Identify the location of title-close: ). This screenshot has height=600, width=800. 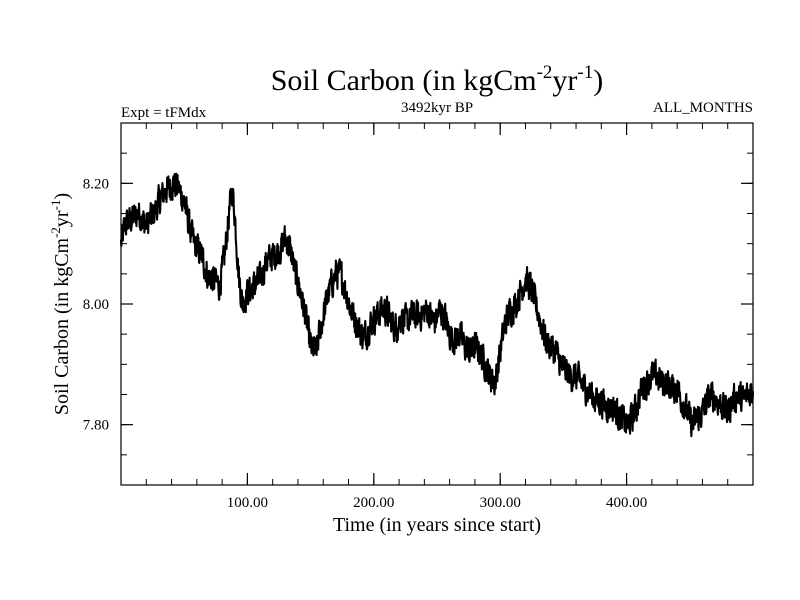
(598, 80).